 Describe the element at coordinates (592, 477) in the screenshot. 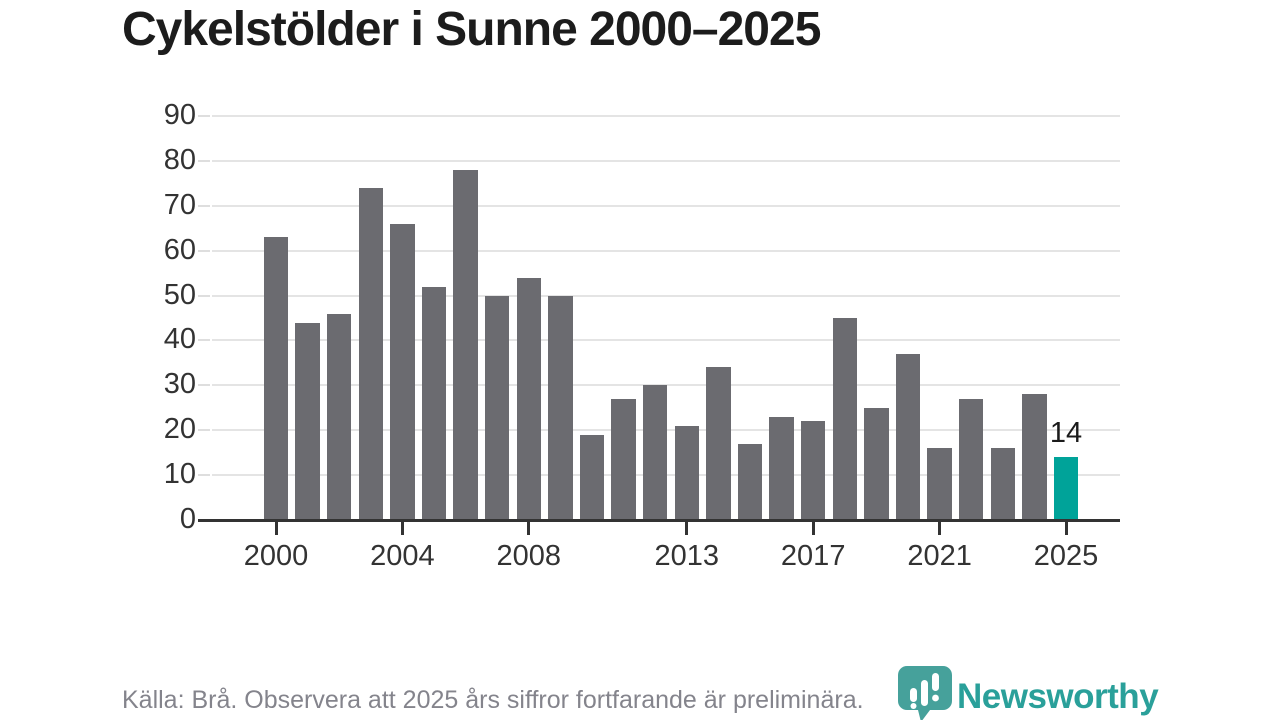

I see `bar-2010` at that location.